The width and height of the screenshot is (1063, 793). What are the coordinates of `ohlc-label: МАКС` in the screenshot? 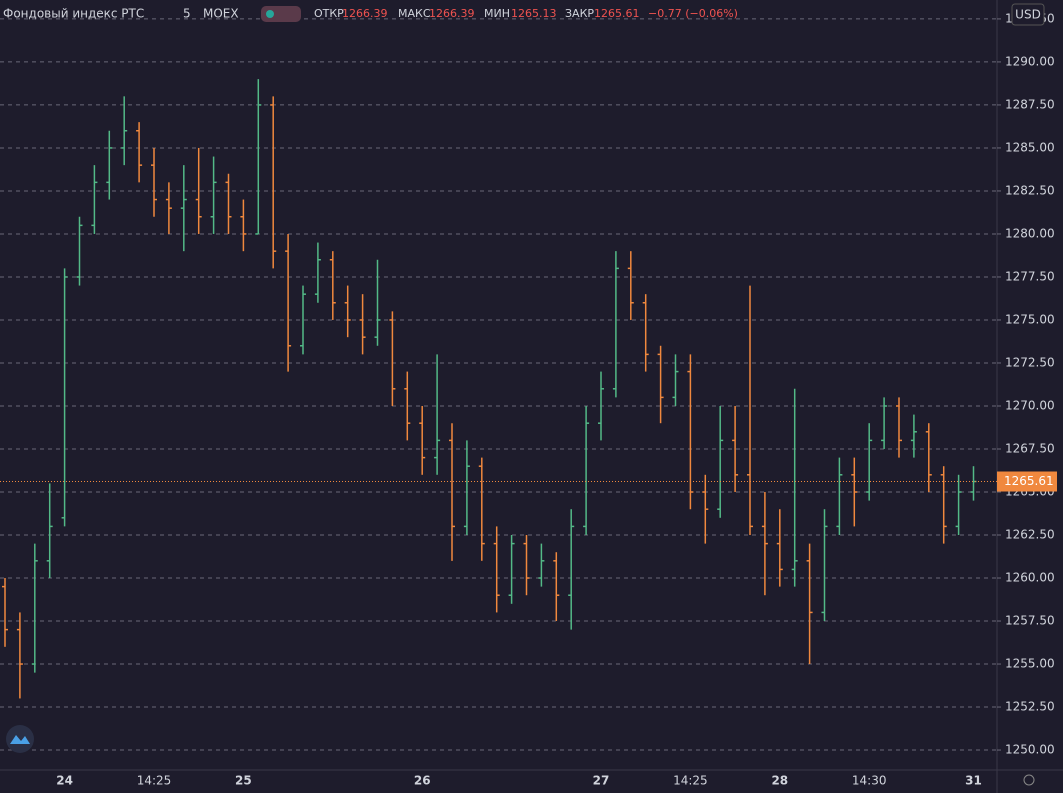 It's located at (414, 13).